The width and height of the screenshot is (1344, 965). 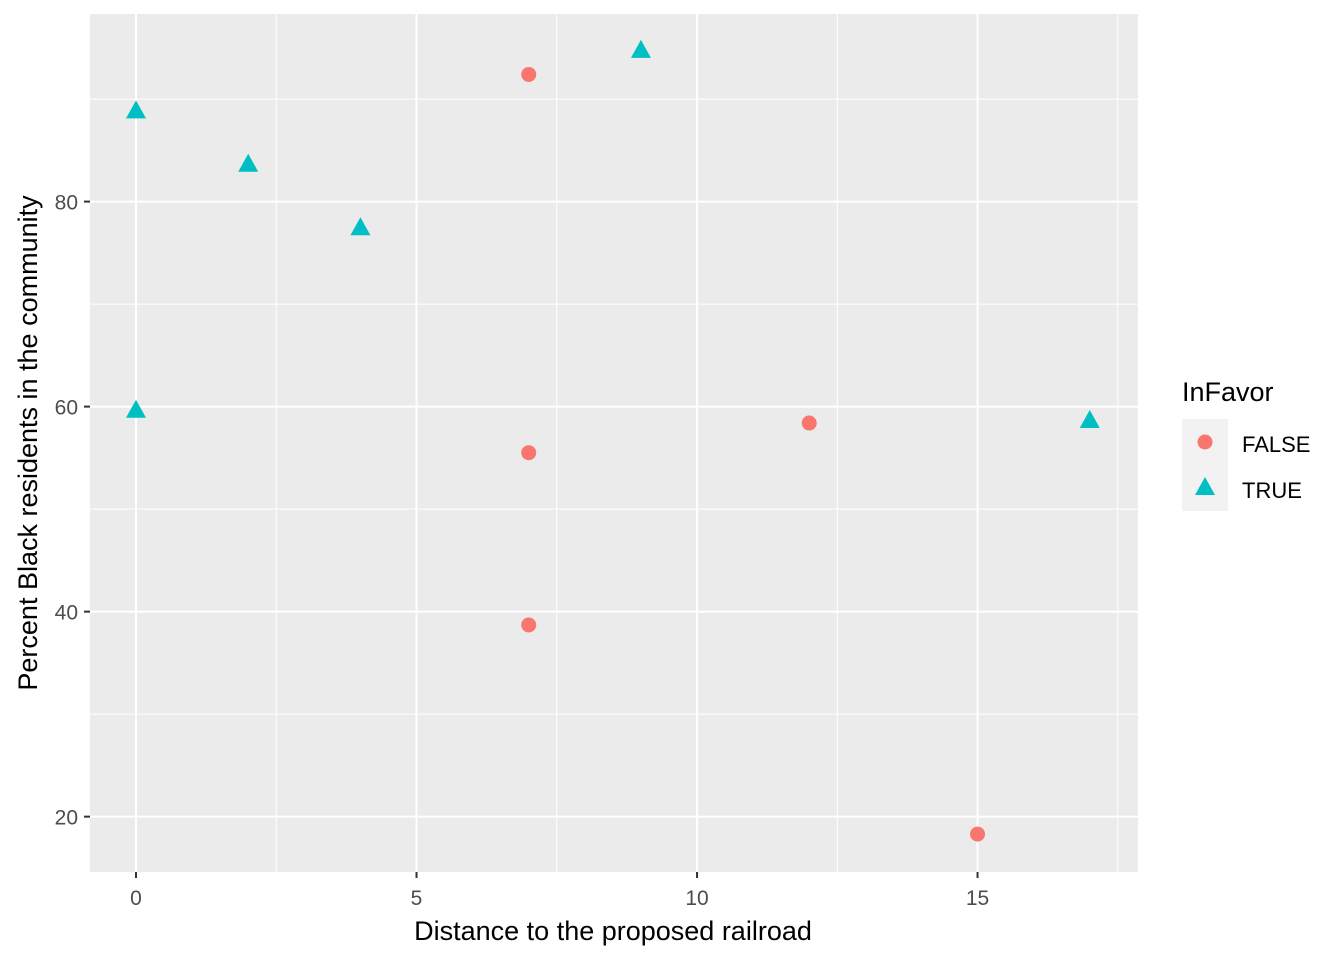 I want to click on y-tick-label: 60, so click(x=66, y=408).